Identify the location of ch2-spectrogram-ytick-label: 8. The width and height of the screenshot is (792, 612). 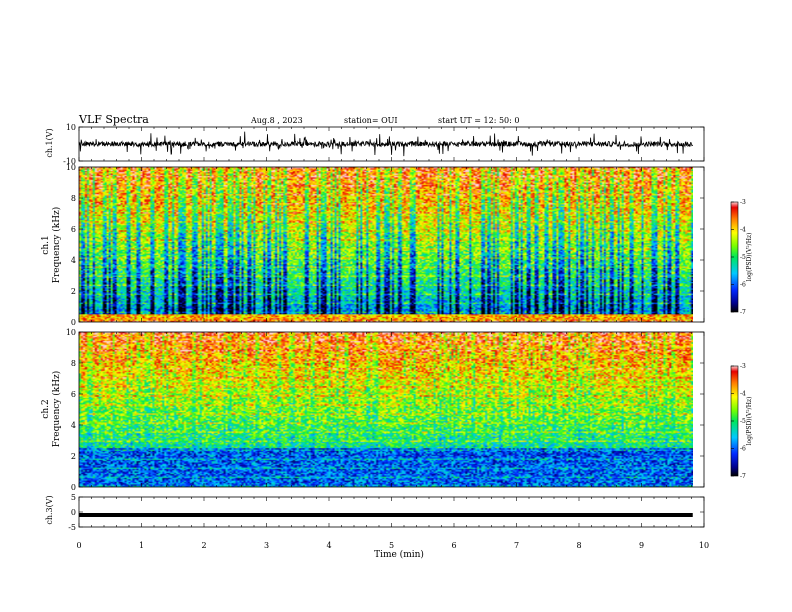
(73, 363).